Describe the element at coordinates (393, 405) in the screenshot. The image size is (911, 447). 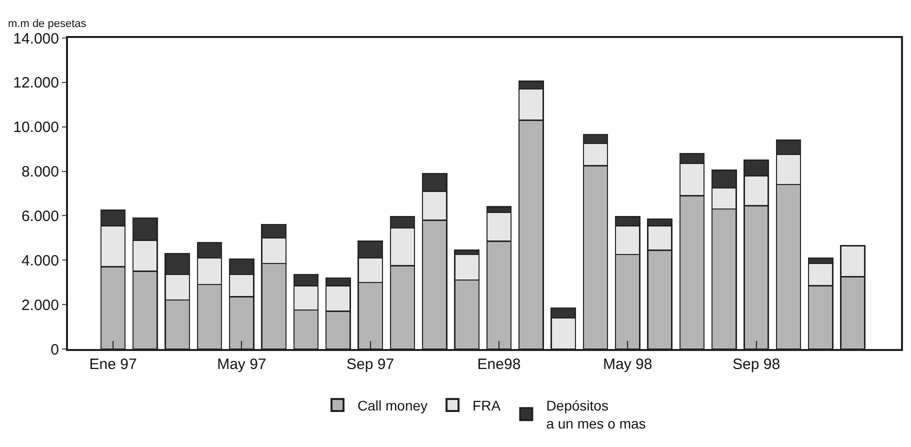
I see `legend-label: Call money` at that location.